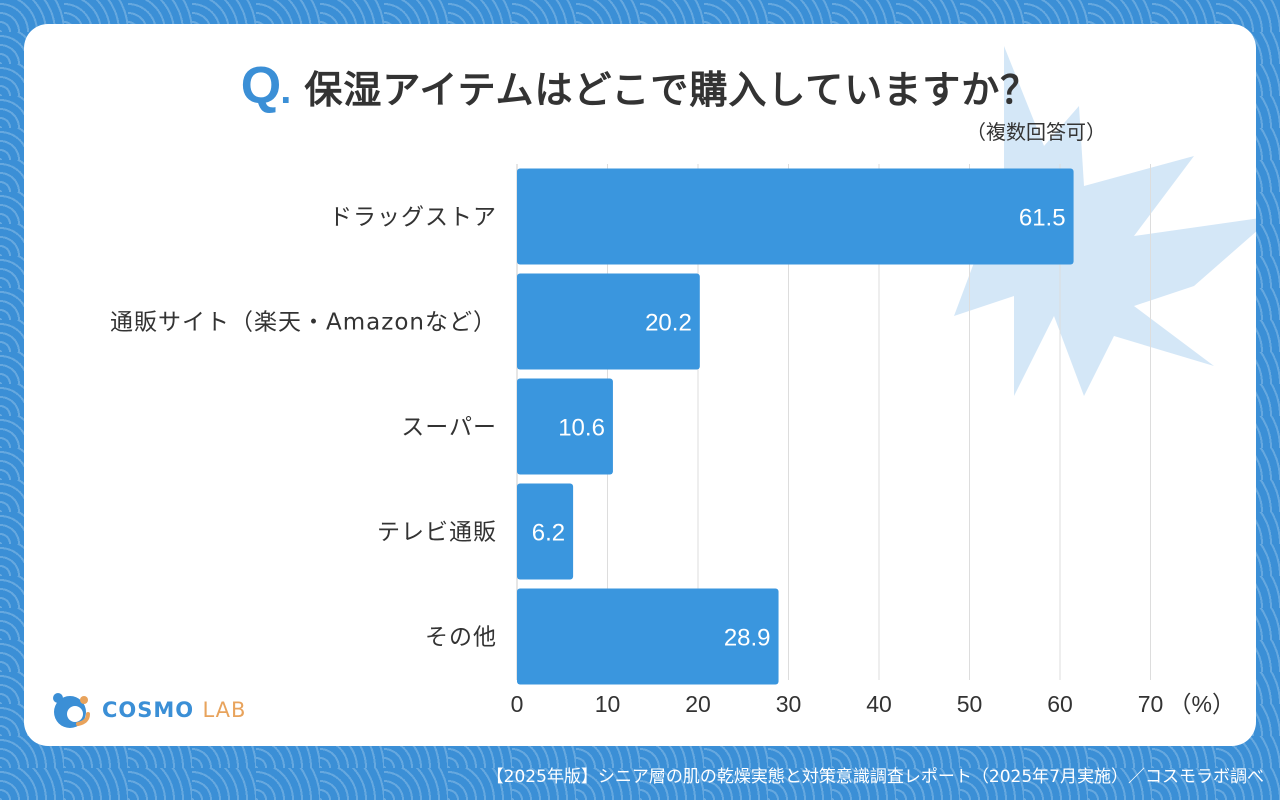  I want to click on value-label: 61.5, so click(1042, 218).